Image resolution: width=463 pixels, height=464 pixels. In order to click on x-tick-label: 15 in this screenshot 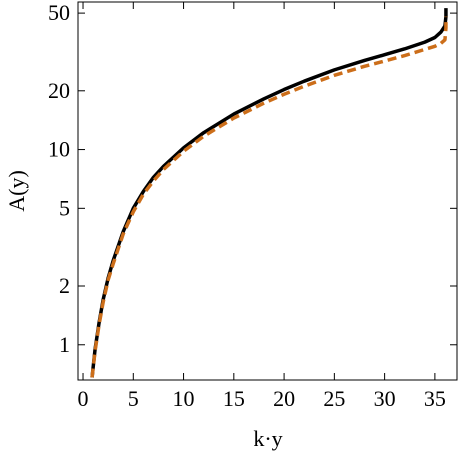, I will do `click(234, 398)`.